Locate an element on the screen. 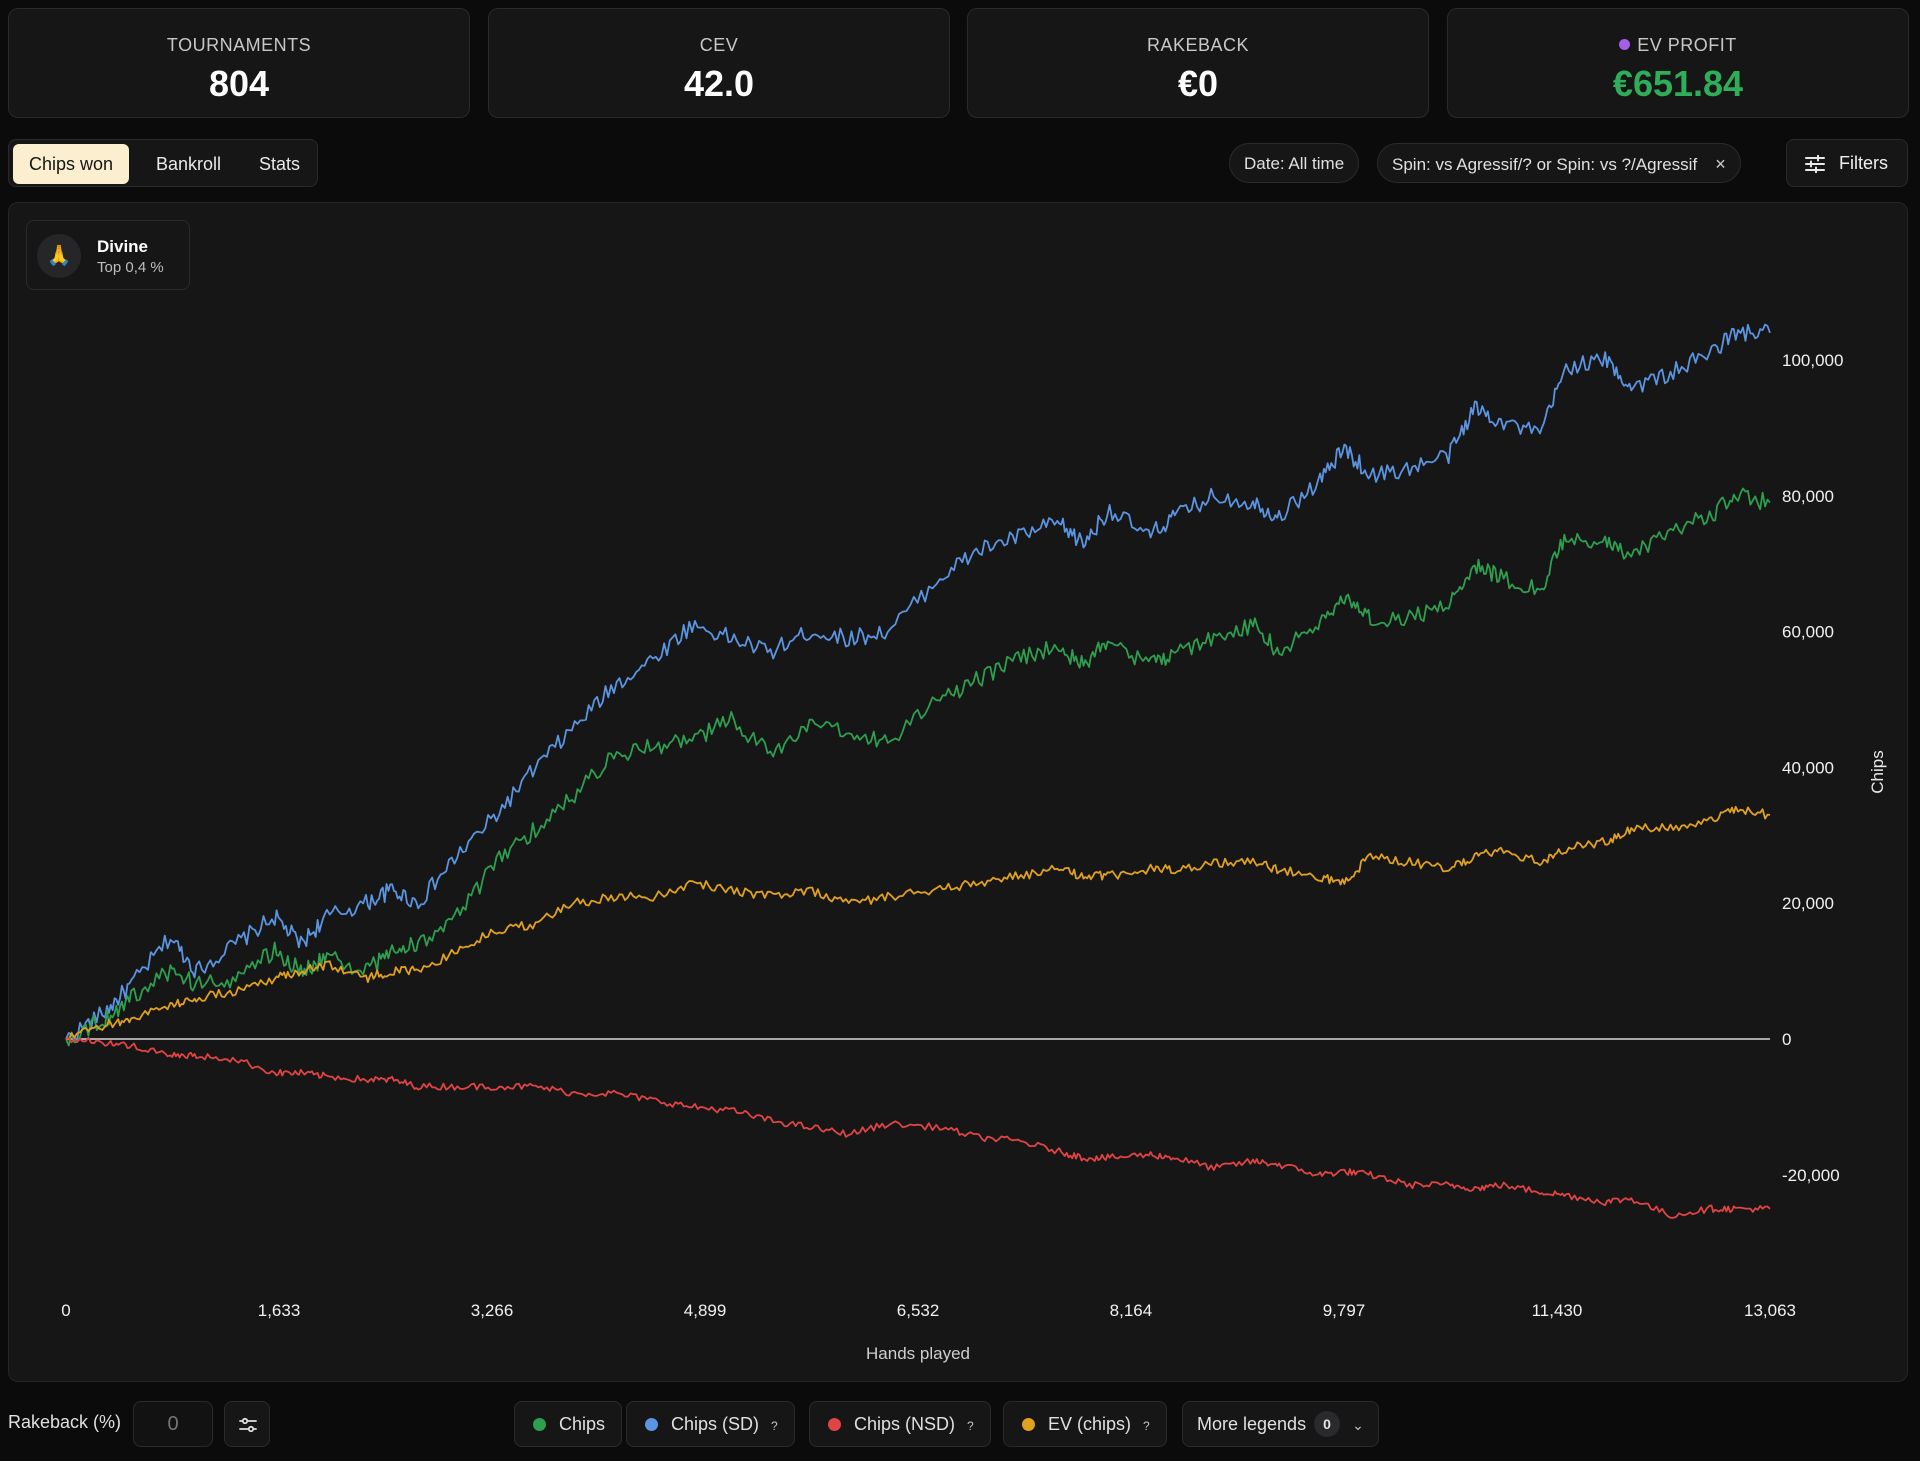  more-legends-dropdown: More legends 0 ⌄ is located at coordinates (1280, 1424).